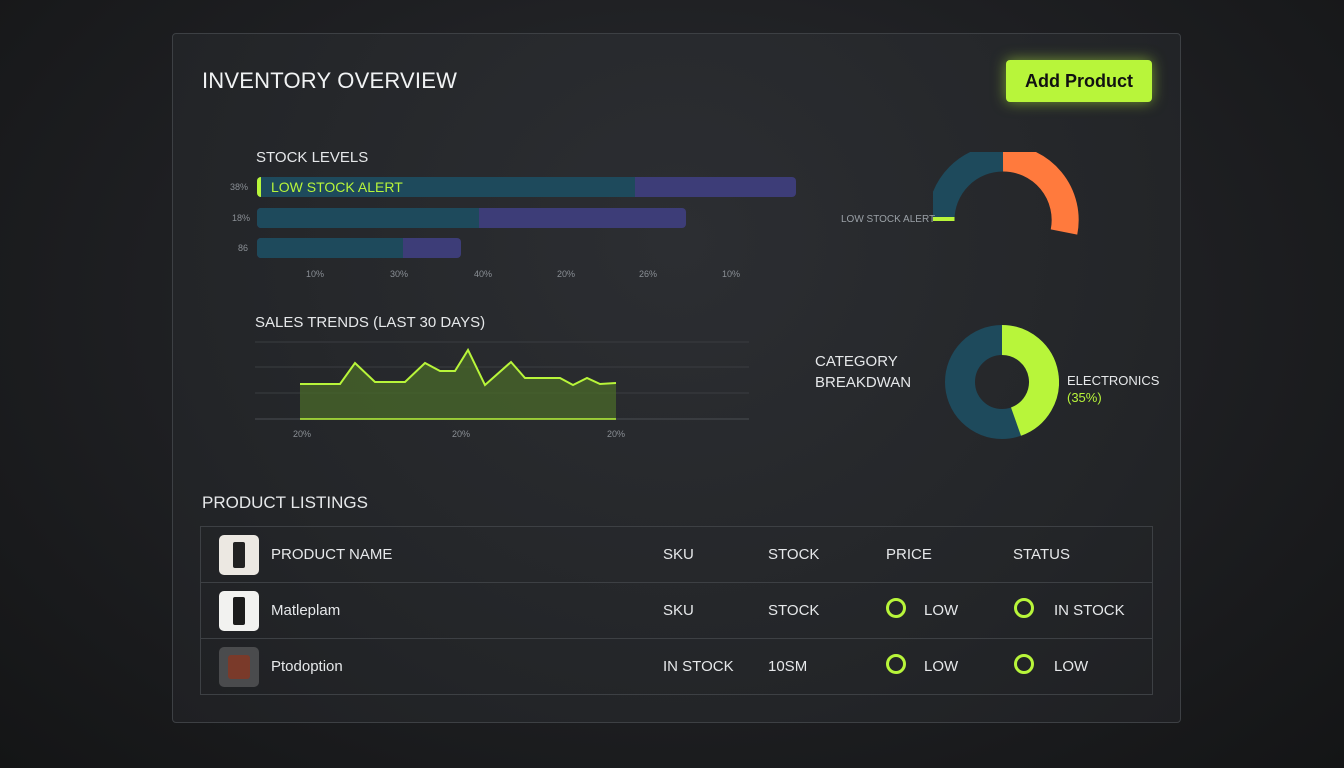 This screenshot has height=768, width=1344. I want to click on product-sku: SKU, so click(678, 610).